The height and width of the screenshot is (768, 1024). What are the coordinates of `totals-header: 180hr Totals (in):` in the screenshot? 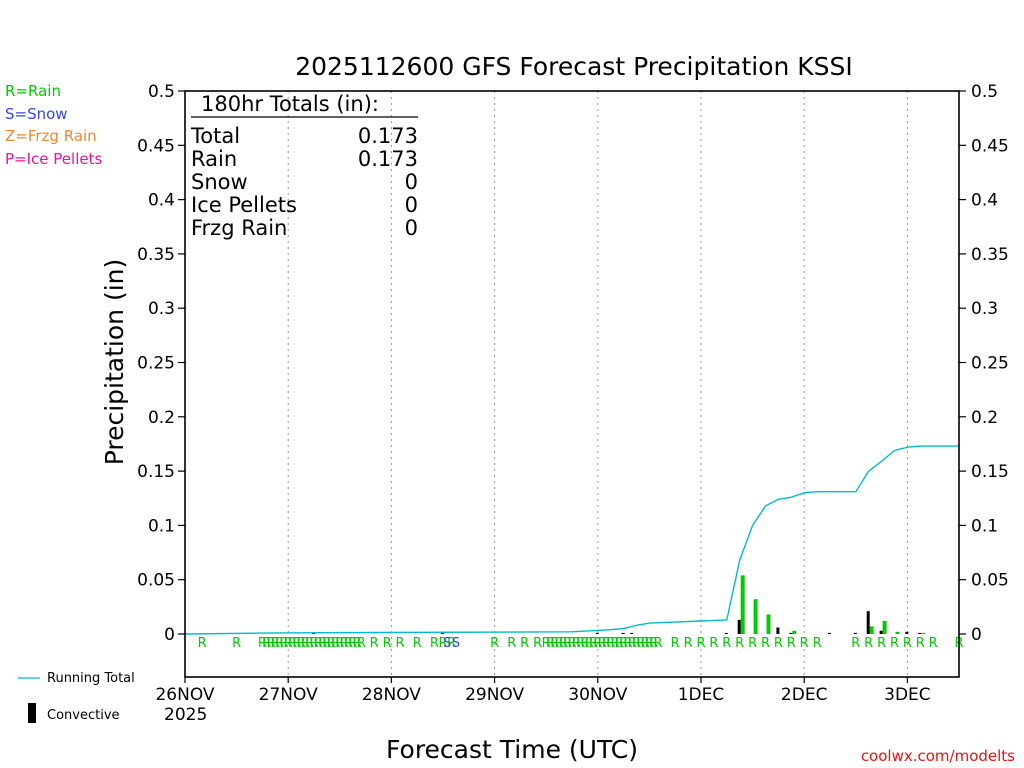 It's located at (290, 104).